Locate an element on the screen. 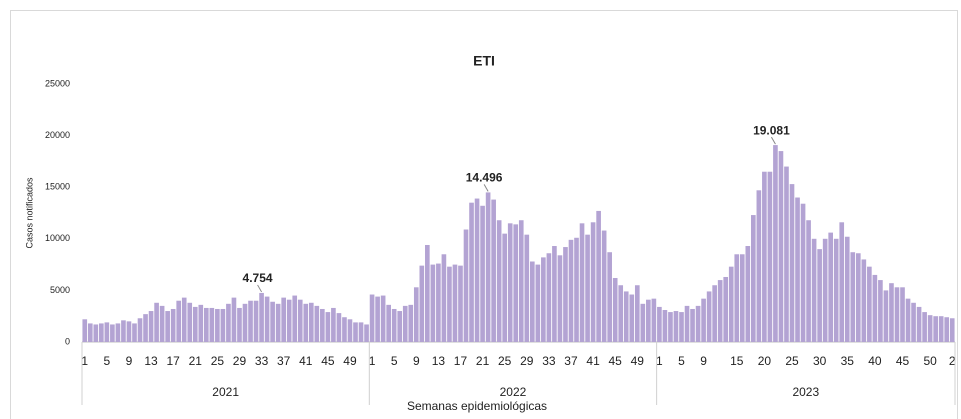 The width and height of the screenshot is (961, 419). y-tick-label: 25000 is located at coordinates (57, 83).